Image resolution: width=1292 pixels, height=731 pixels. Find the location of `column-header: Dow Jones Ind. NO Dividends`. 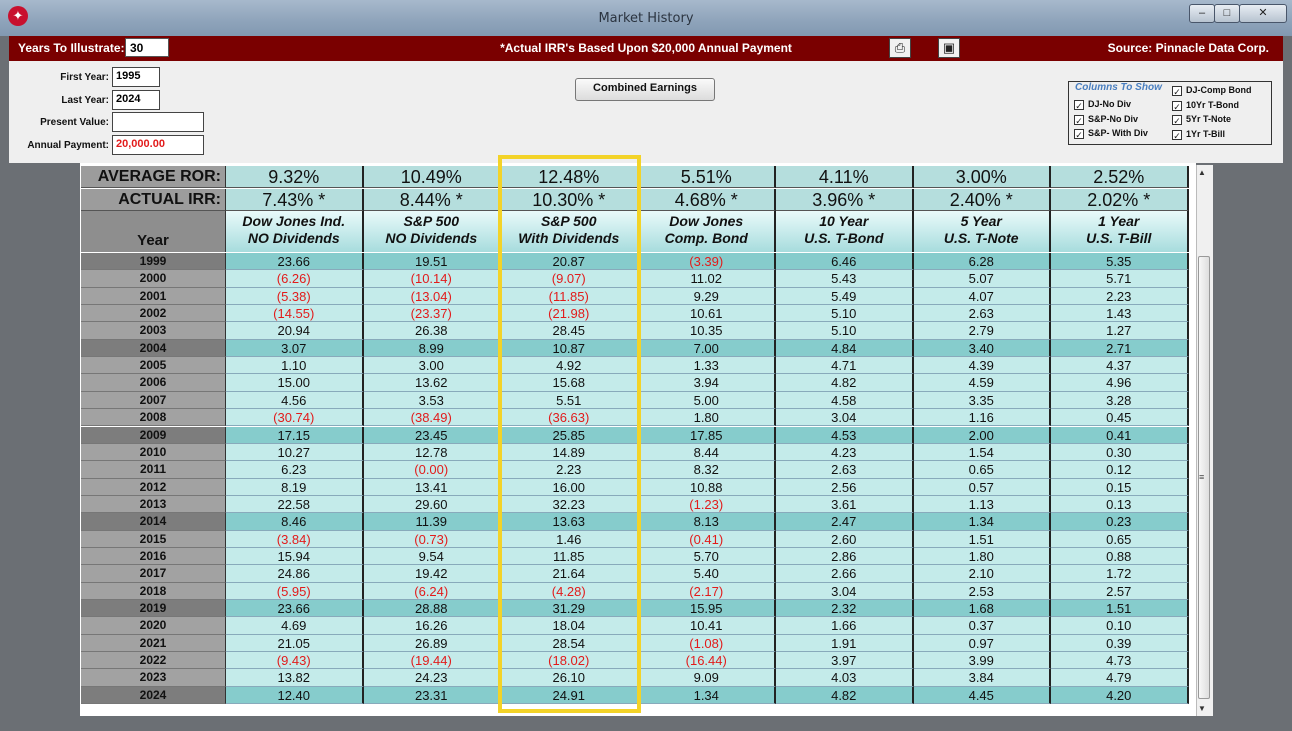

column-header: Dow Jones Ind. NO Dividends is located at coordinates (295, 231).